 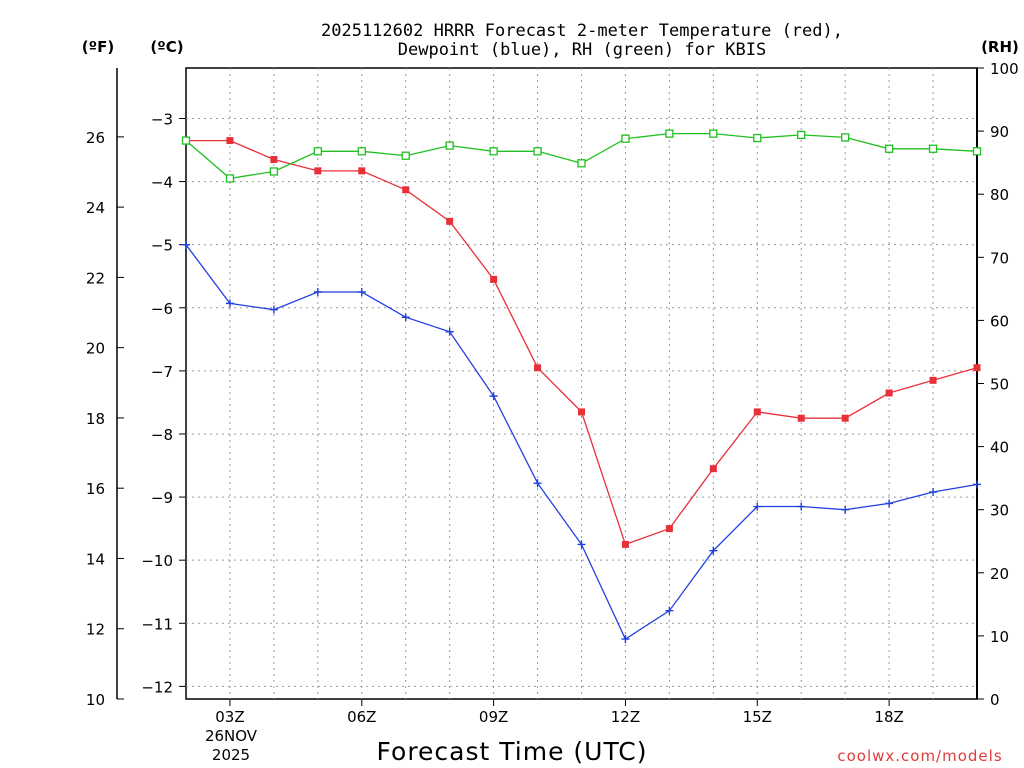 What do you see at coordinates (995, 700) in the screenshot?
I see `rh-tick-label: 0` at bounding box center [995, 700].